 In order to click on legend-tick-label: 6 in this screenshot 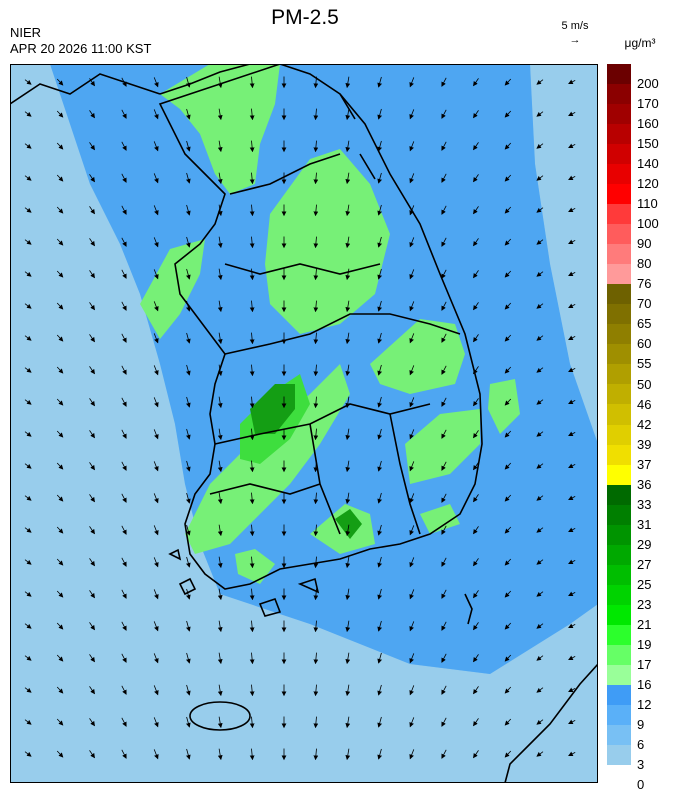, I will do `click(641, 744)`.